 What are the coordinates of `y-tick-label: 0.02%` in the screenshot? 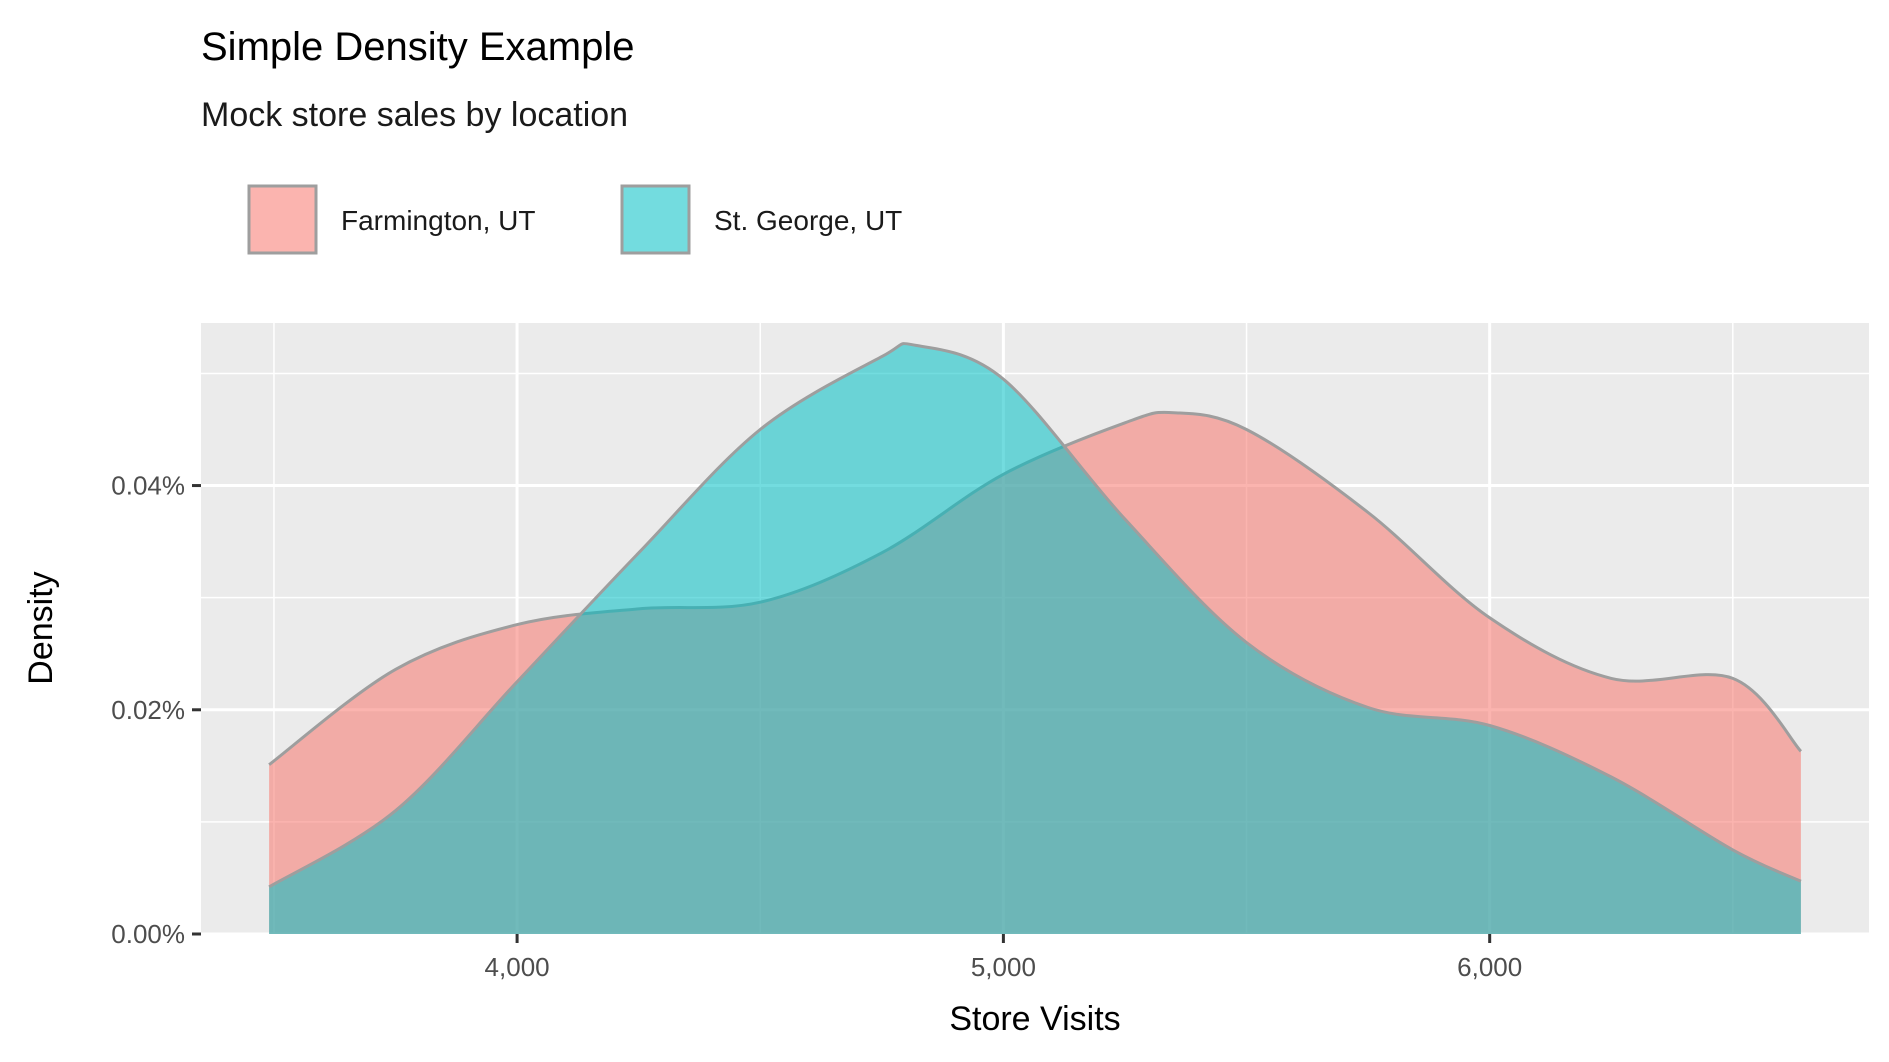 It's located at (148, 710).